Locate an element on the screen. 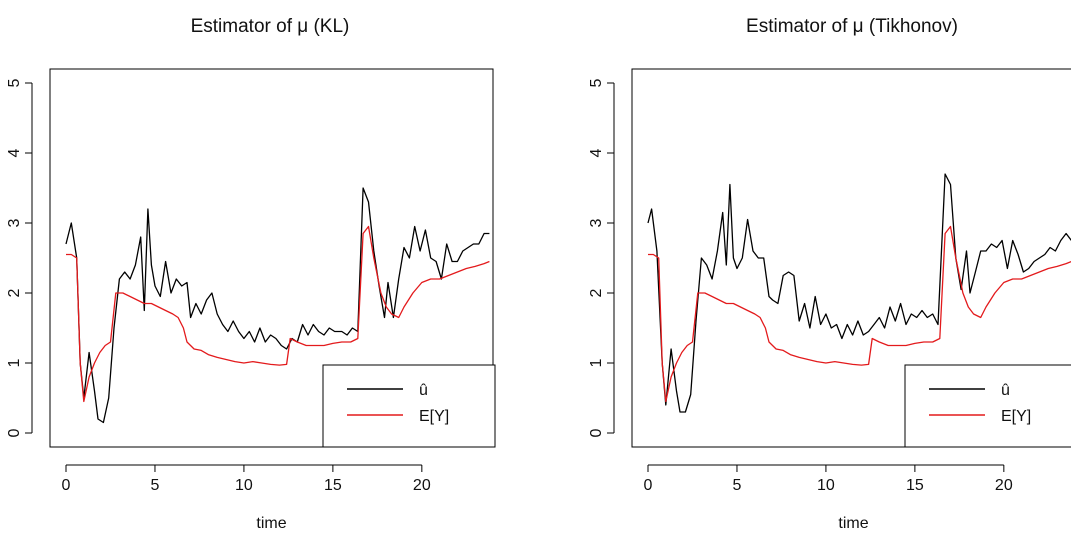 Image resolution: width=1071 pixels, height=535 pixels. chart-title: Estimator of μ (Tikhonov) is located at coordinates (852, 26).